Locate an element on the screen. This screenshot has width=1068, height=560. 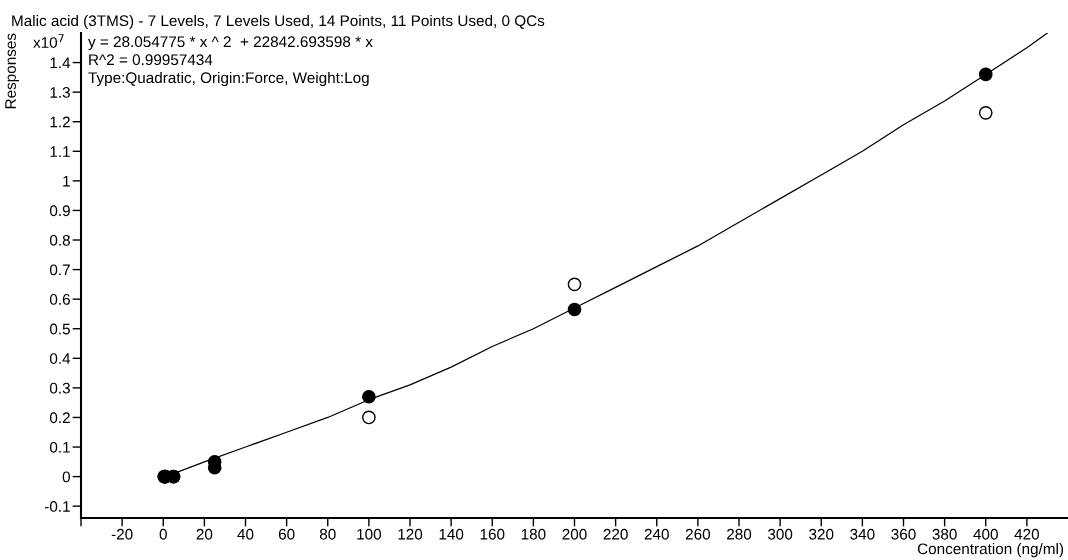
x-tick-label: 60 is located at coordinates (286, 534).